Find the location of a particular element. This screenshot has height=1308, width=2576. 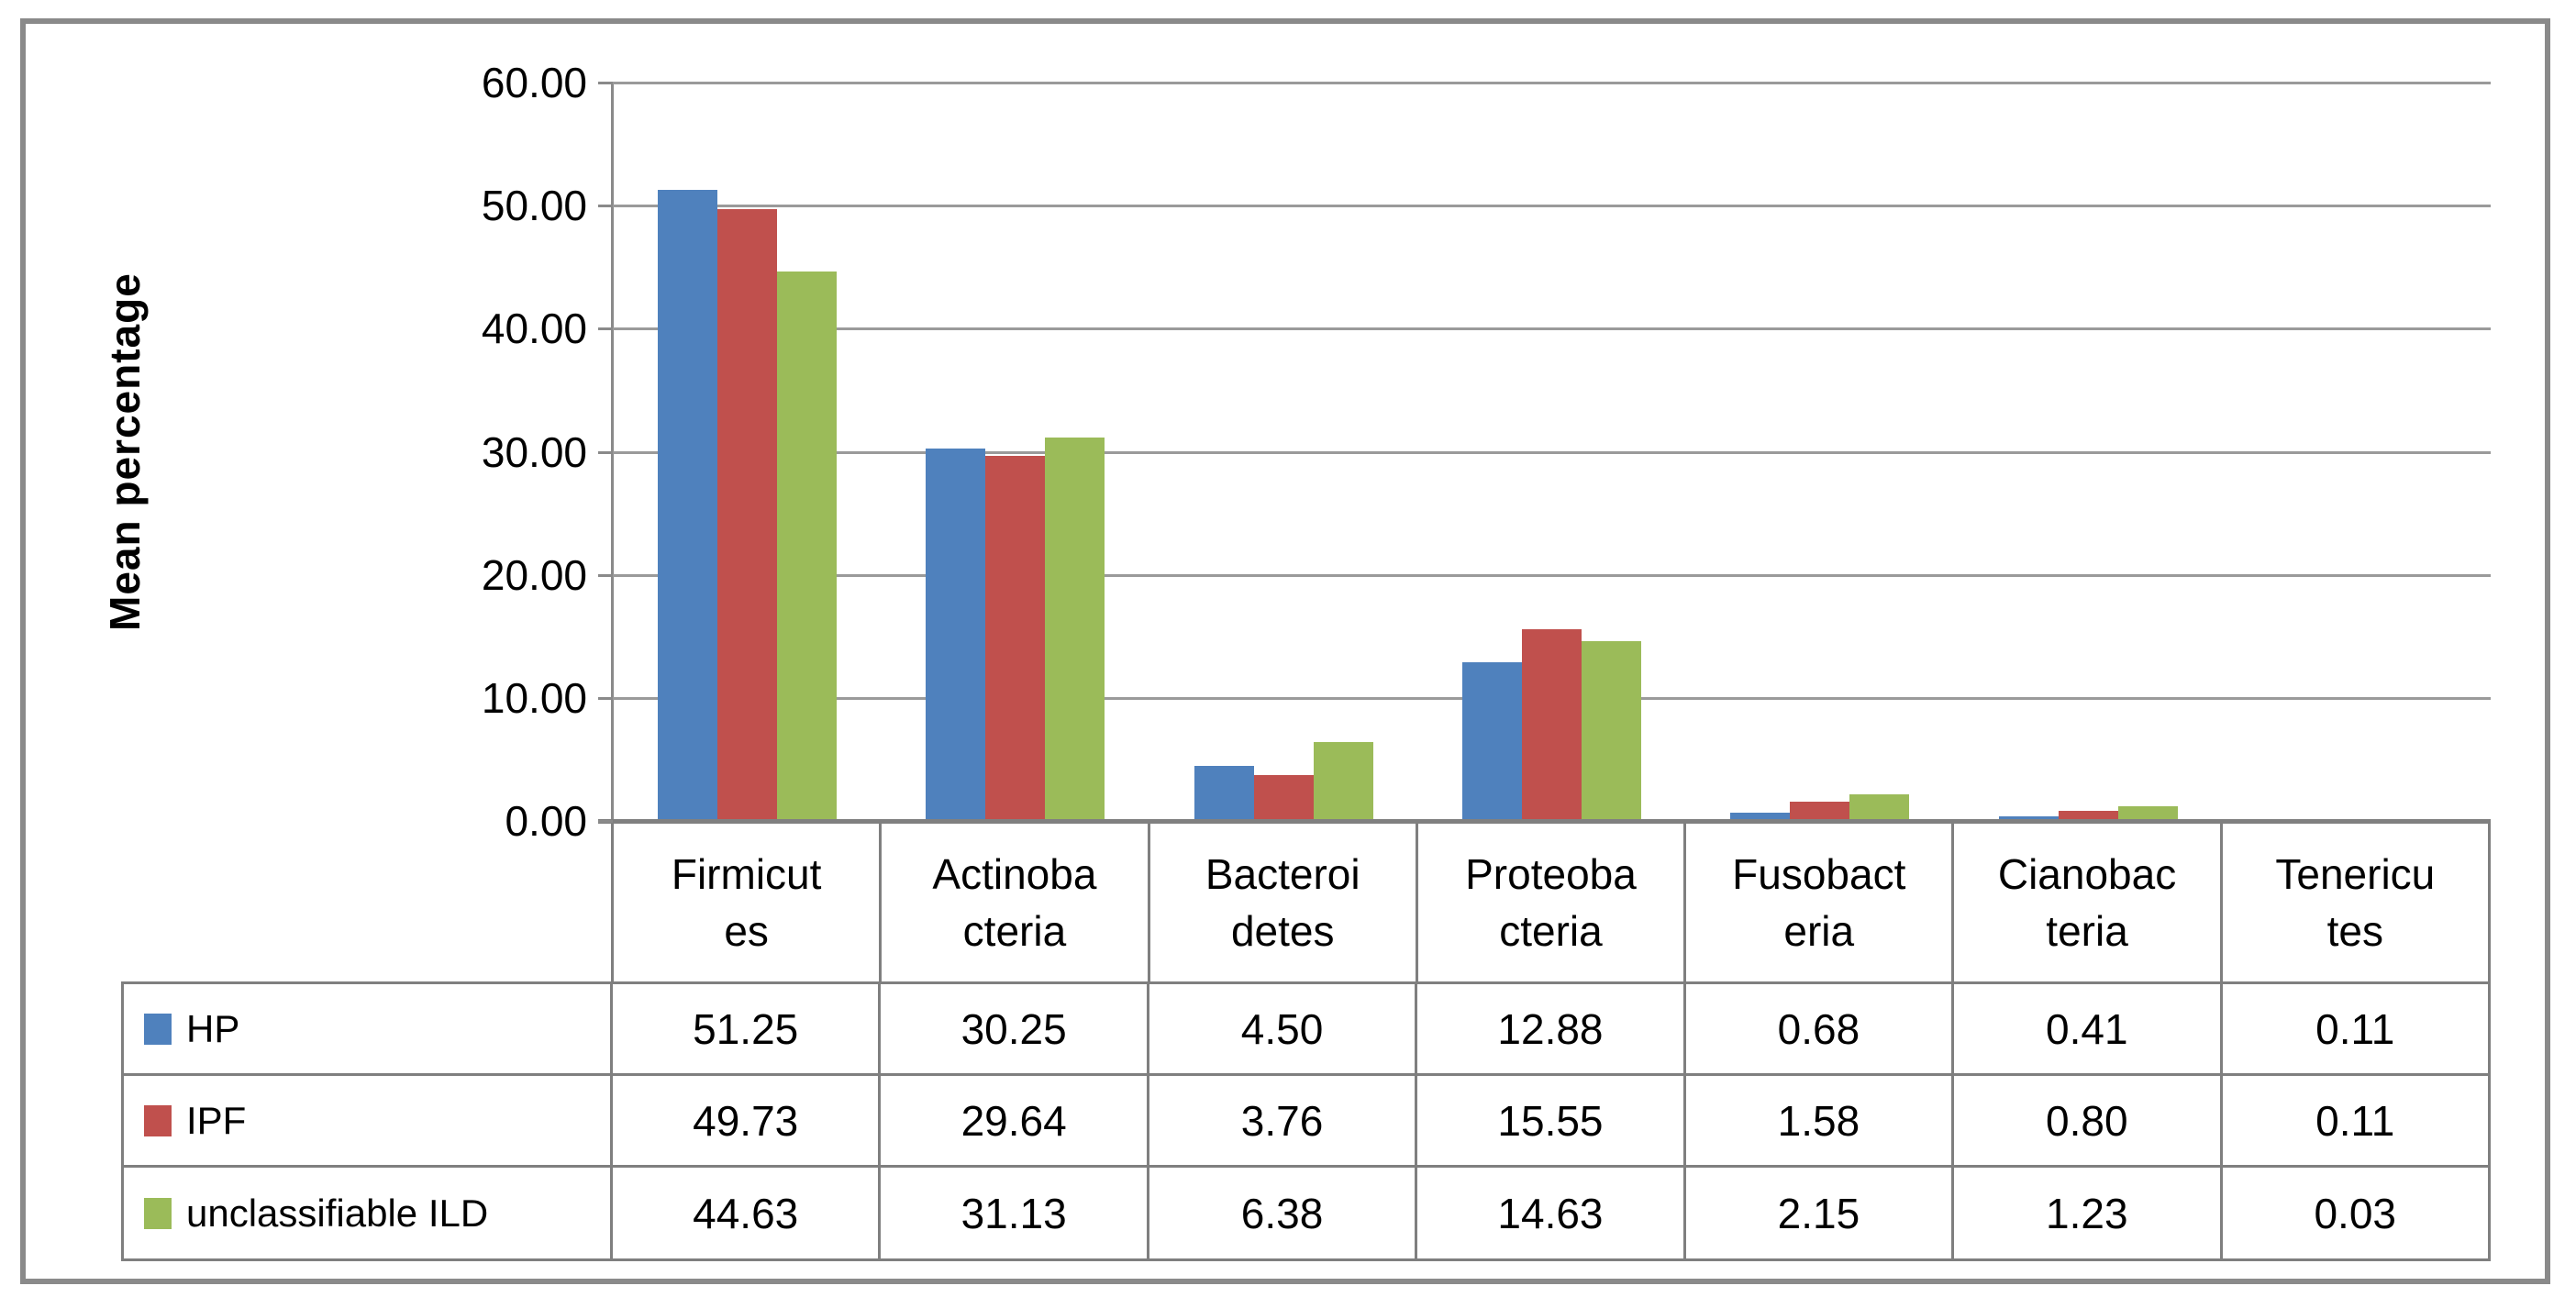

table-value-cell: 29.64 is located at coordinates (1015, 1120).